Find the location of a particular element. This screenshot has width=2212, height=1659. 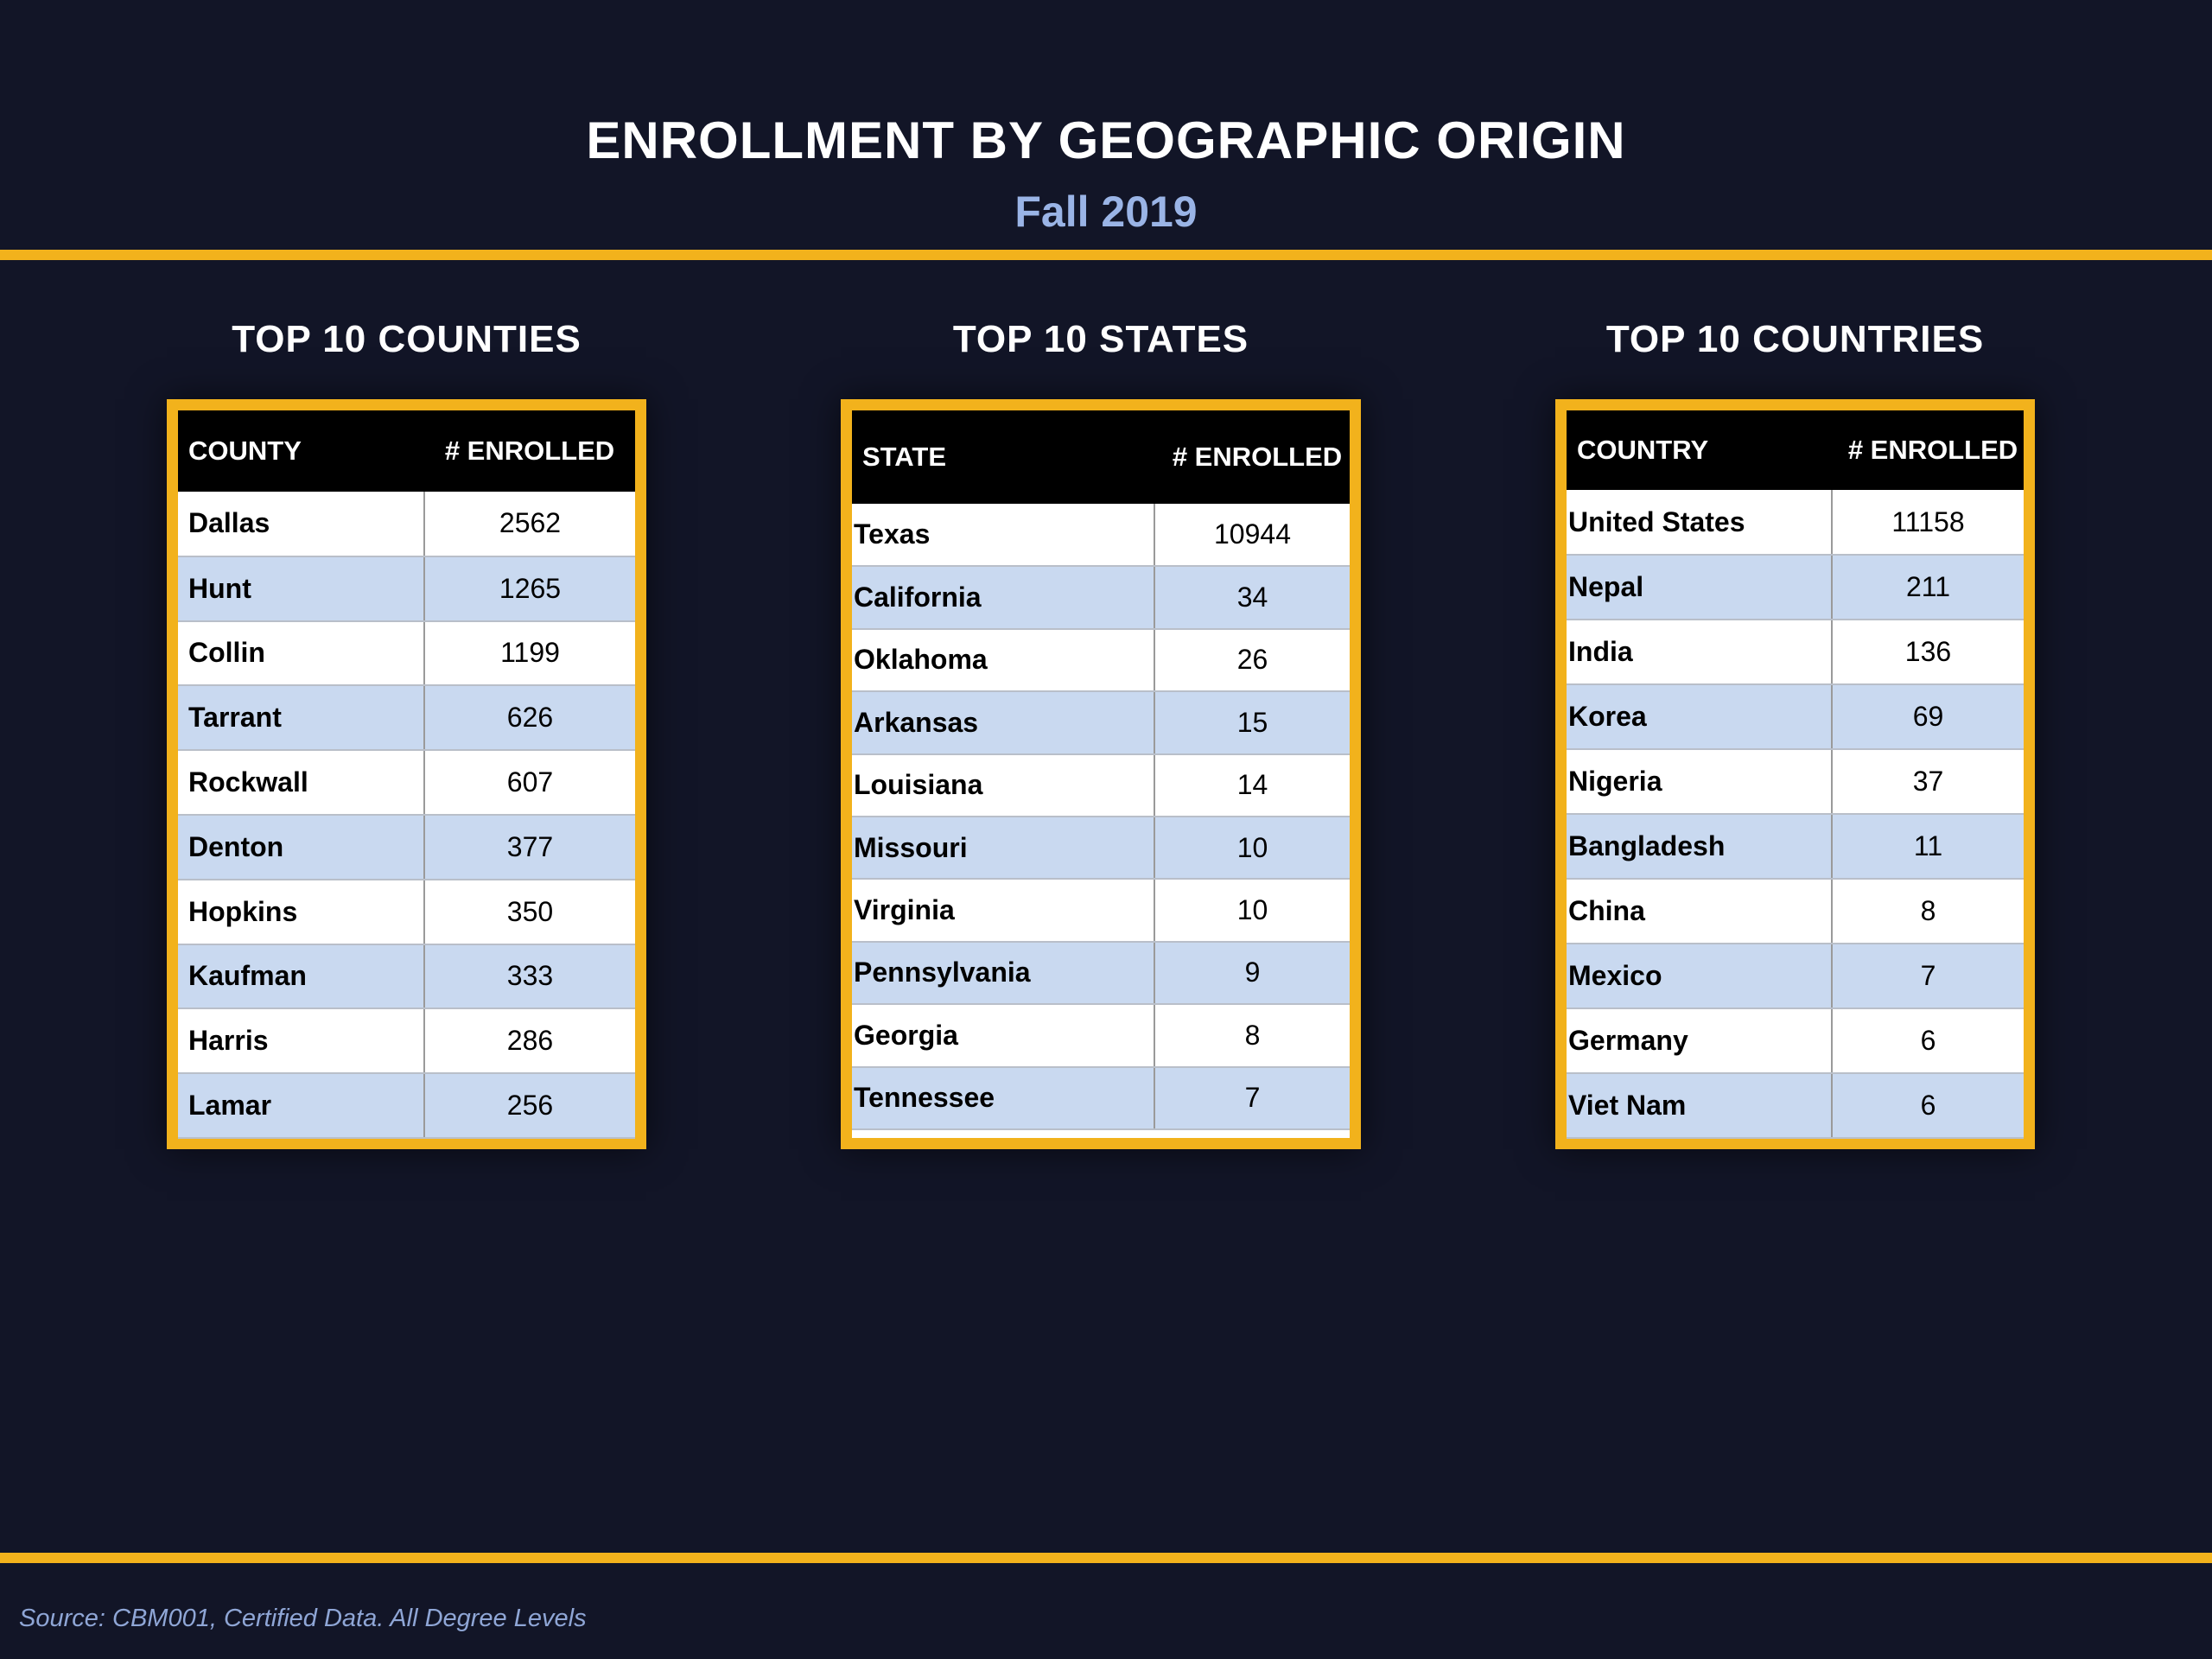

page-title: ENROLLMENT BY GEOGRAPHIC ORIGIN is located at coordinates (1106, 140).